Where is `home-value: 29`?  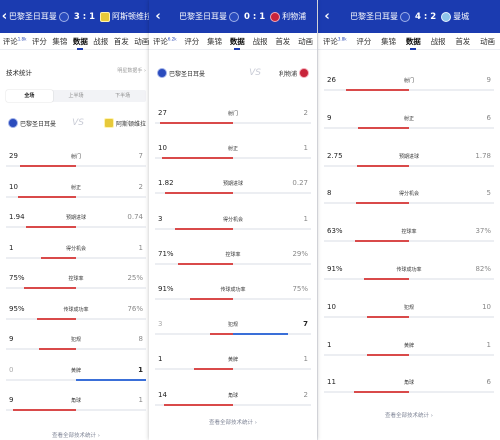 home-value: 29 is located at coordinates (13, 156).